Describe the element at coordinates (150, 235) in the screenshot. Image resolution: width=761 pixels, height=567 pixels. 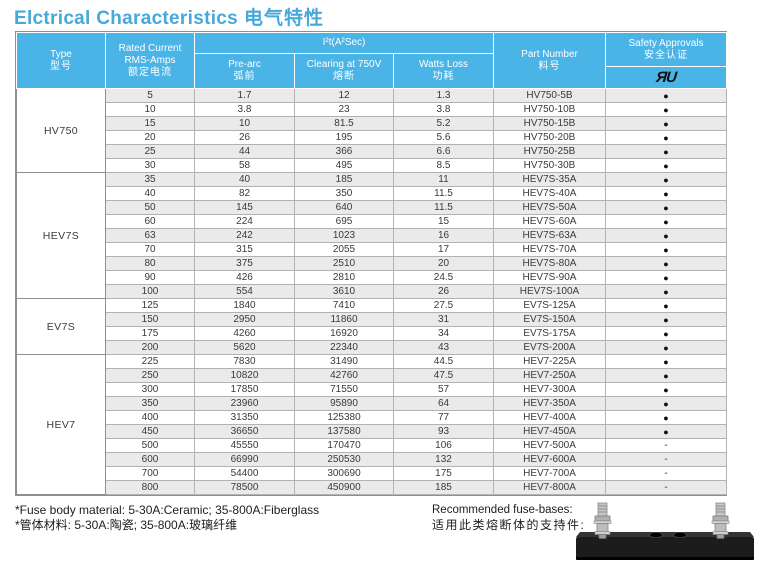
I see `rated-current-cell: 63` at that location.